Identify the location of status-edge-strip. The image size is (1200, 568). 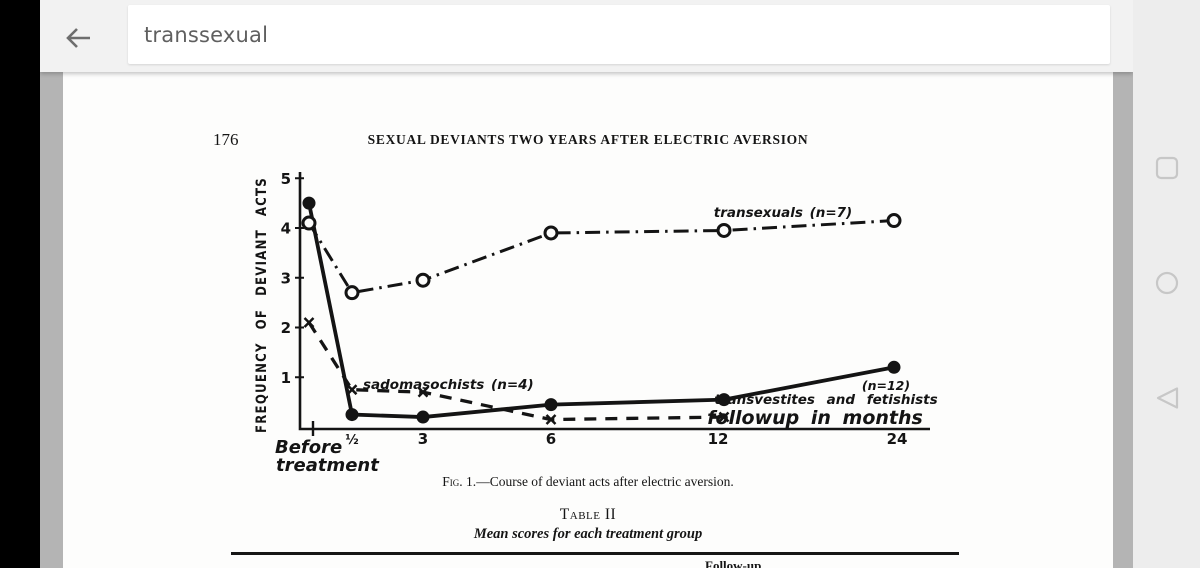
(20, 284).